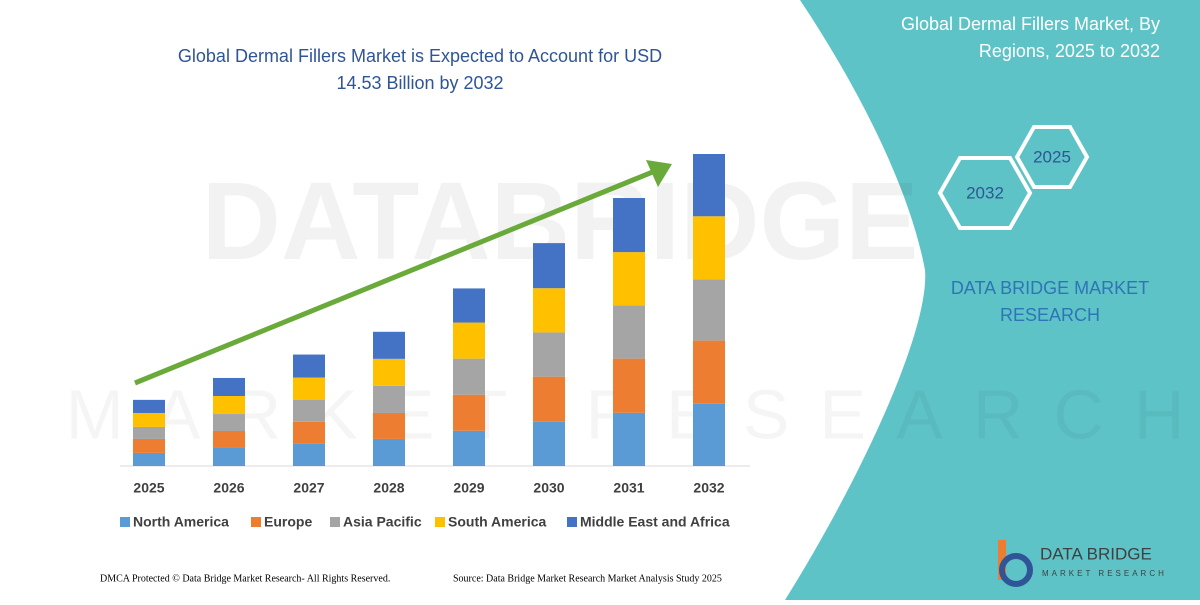  What do you see at coordinates (288, 522) in the screenshot?
I see `legend-label: Europe` at bounding box center [288, 522].